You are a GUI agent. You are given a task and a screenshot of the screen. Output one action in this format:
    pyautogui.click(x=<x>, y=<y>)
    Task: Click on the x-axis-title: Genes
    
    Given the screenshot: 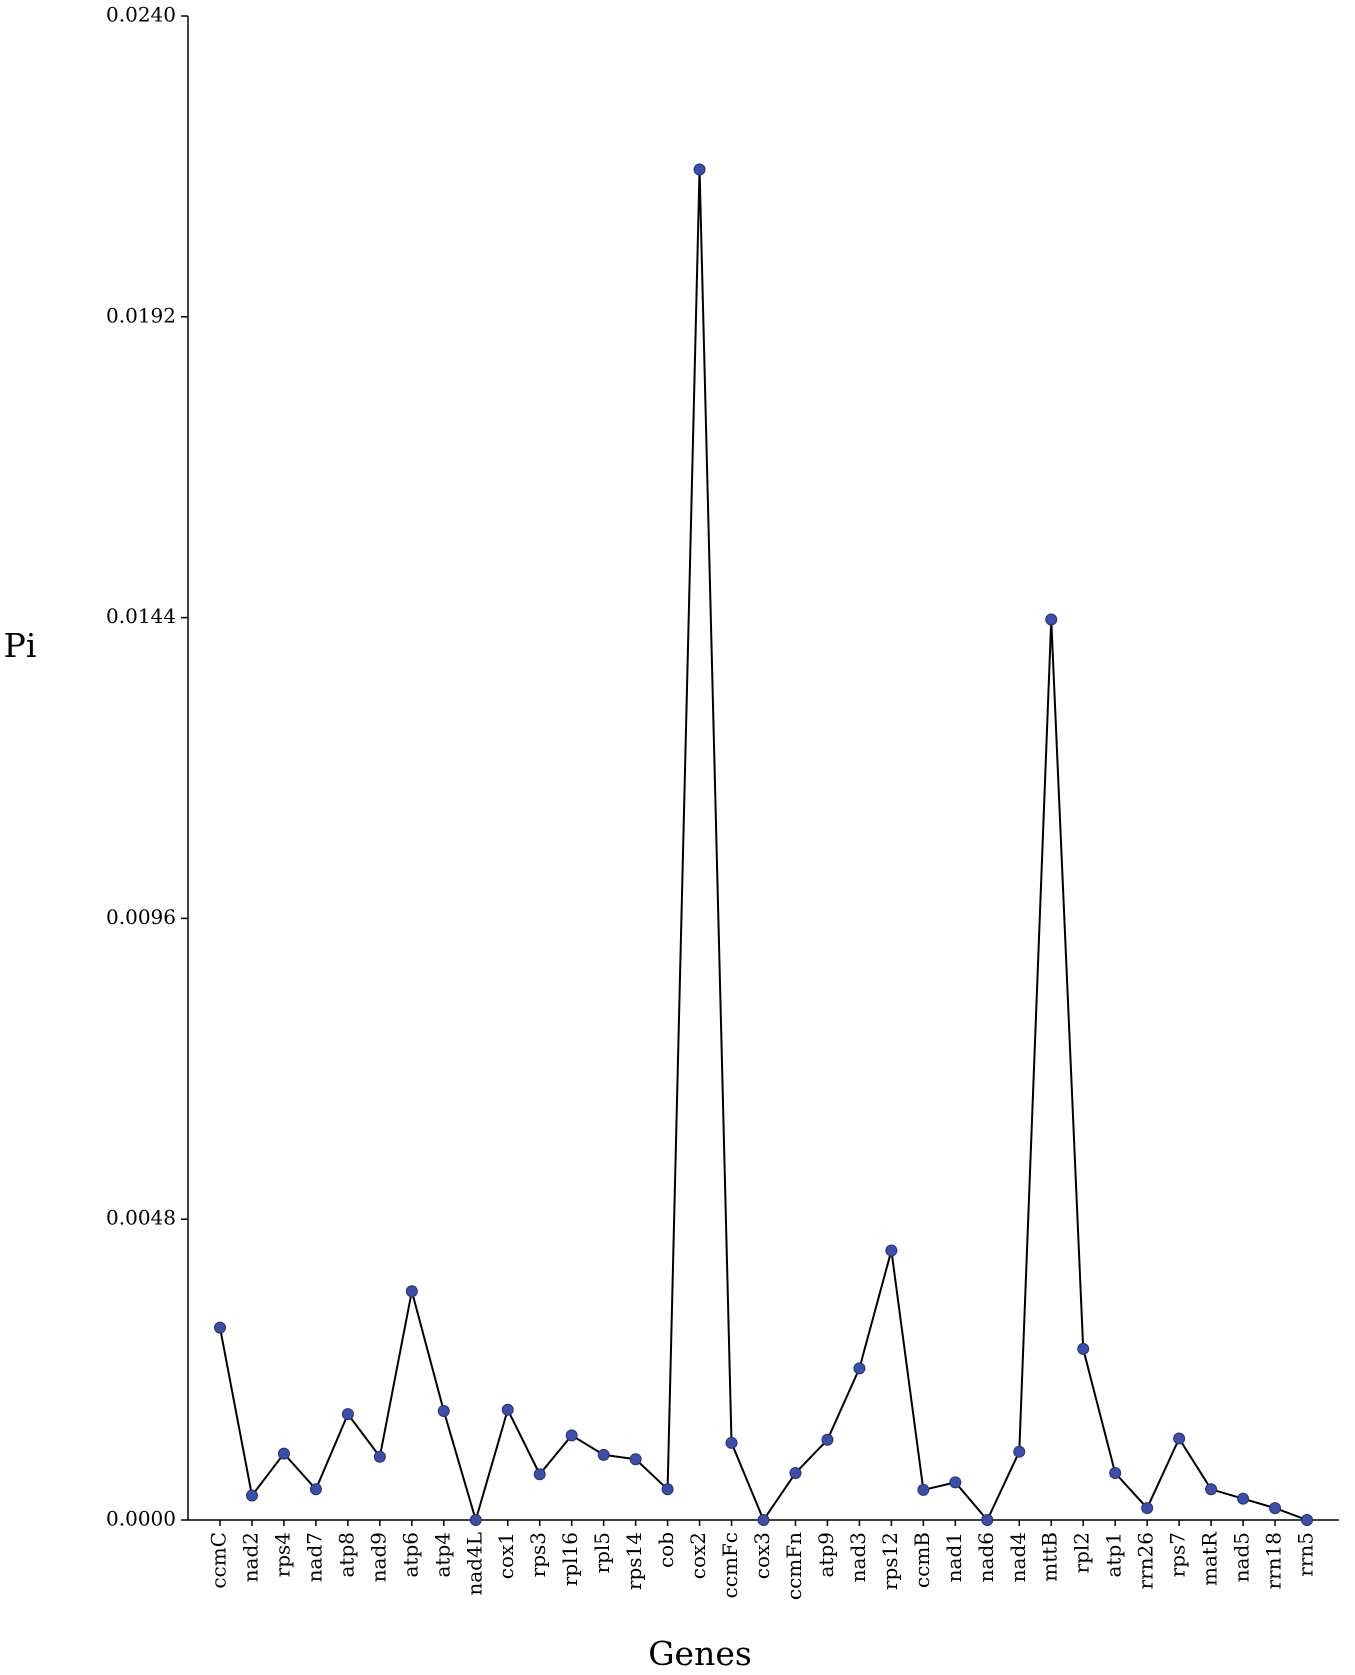 What is the action you would take?
    pyautogui.click(x=700, y=1653)
    